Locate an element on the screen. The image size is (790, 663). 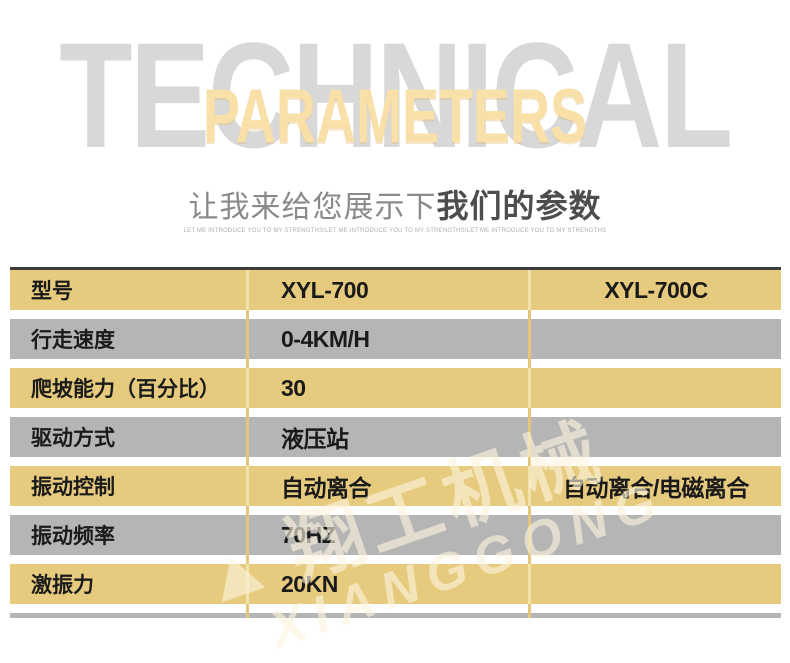
spec-value: 70HZ is located at coordinates (387, 535).